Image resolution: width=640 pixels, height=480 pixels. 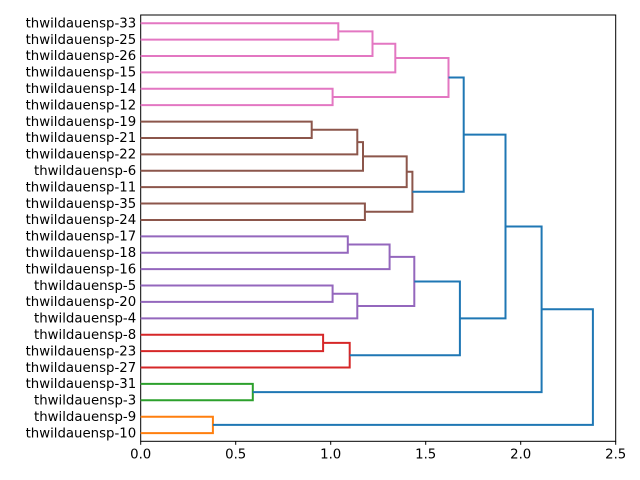 I want to click on leaf-label: thwildauensp-24, so click(x=81, y=220).